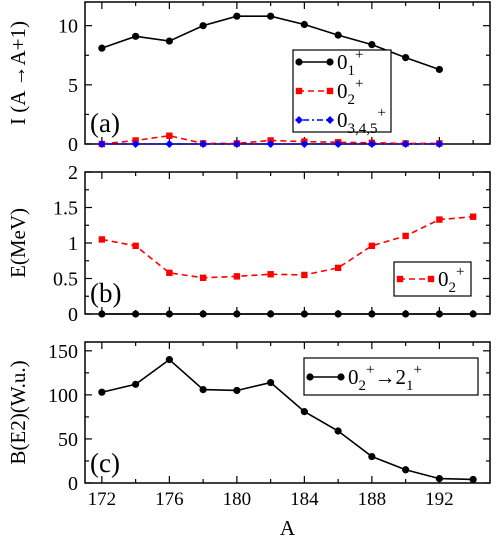 The height and width of the screenshot is (539, 498). I want to click on legend: 02+, so click(432, 279).